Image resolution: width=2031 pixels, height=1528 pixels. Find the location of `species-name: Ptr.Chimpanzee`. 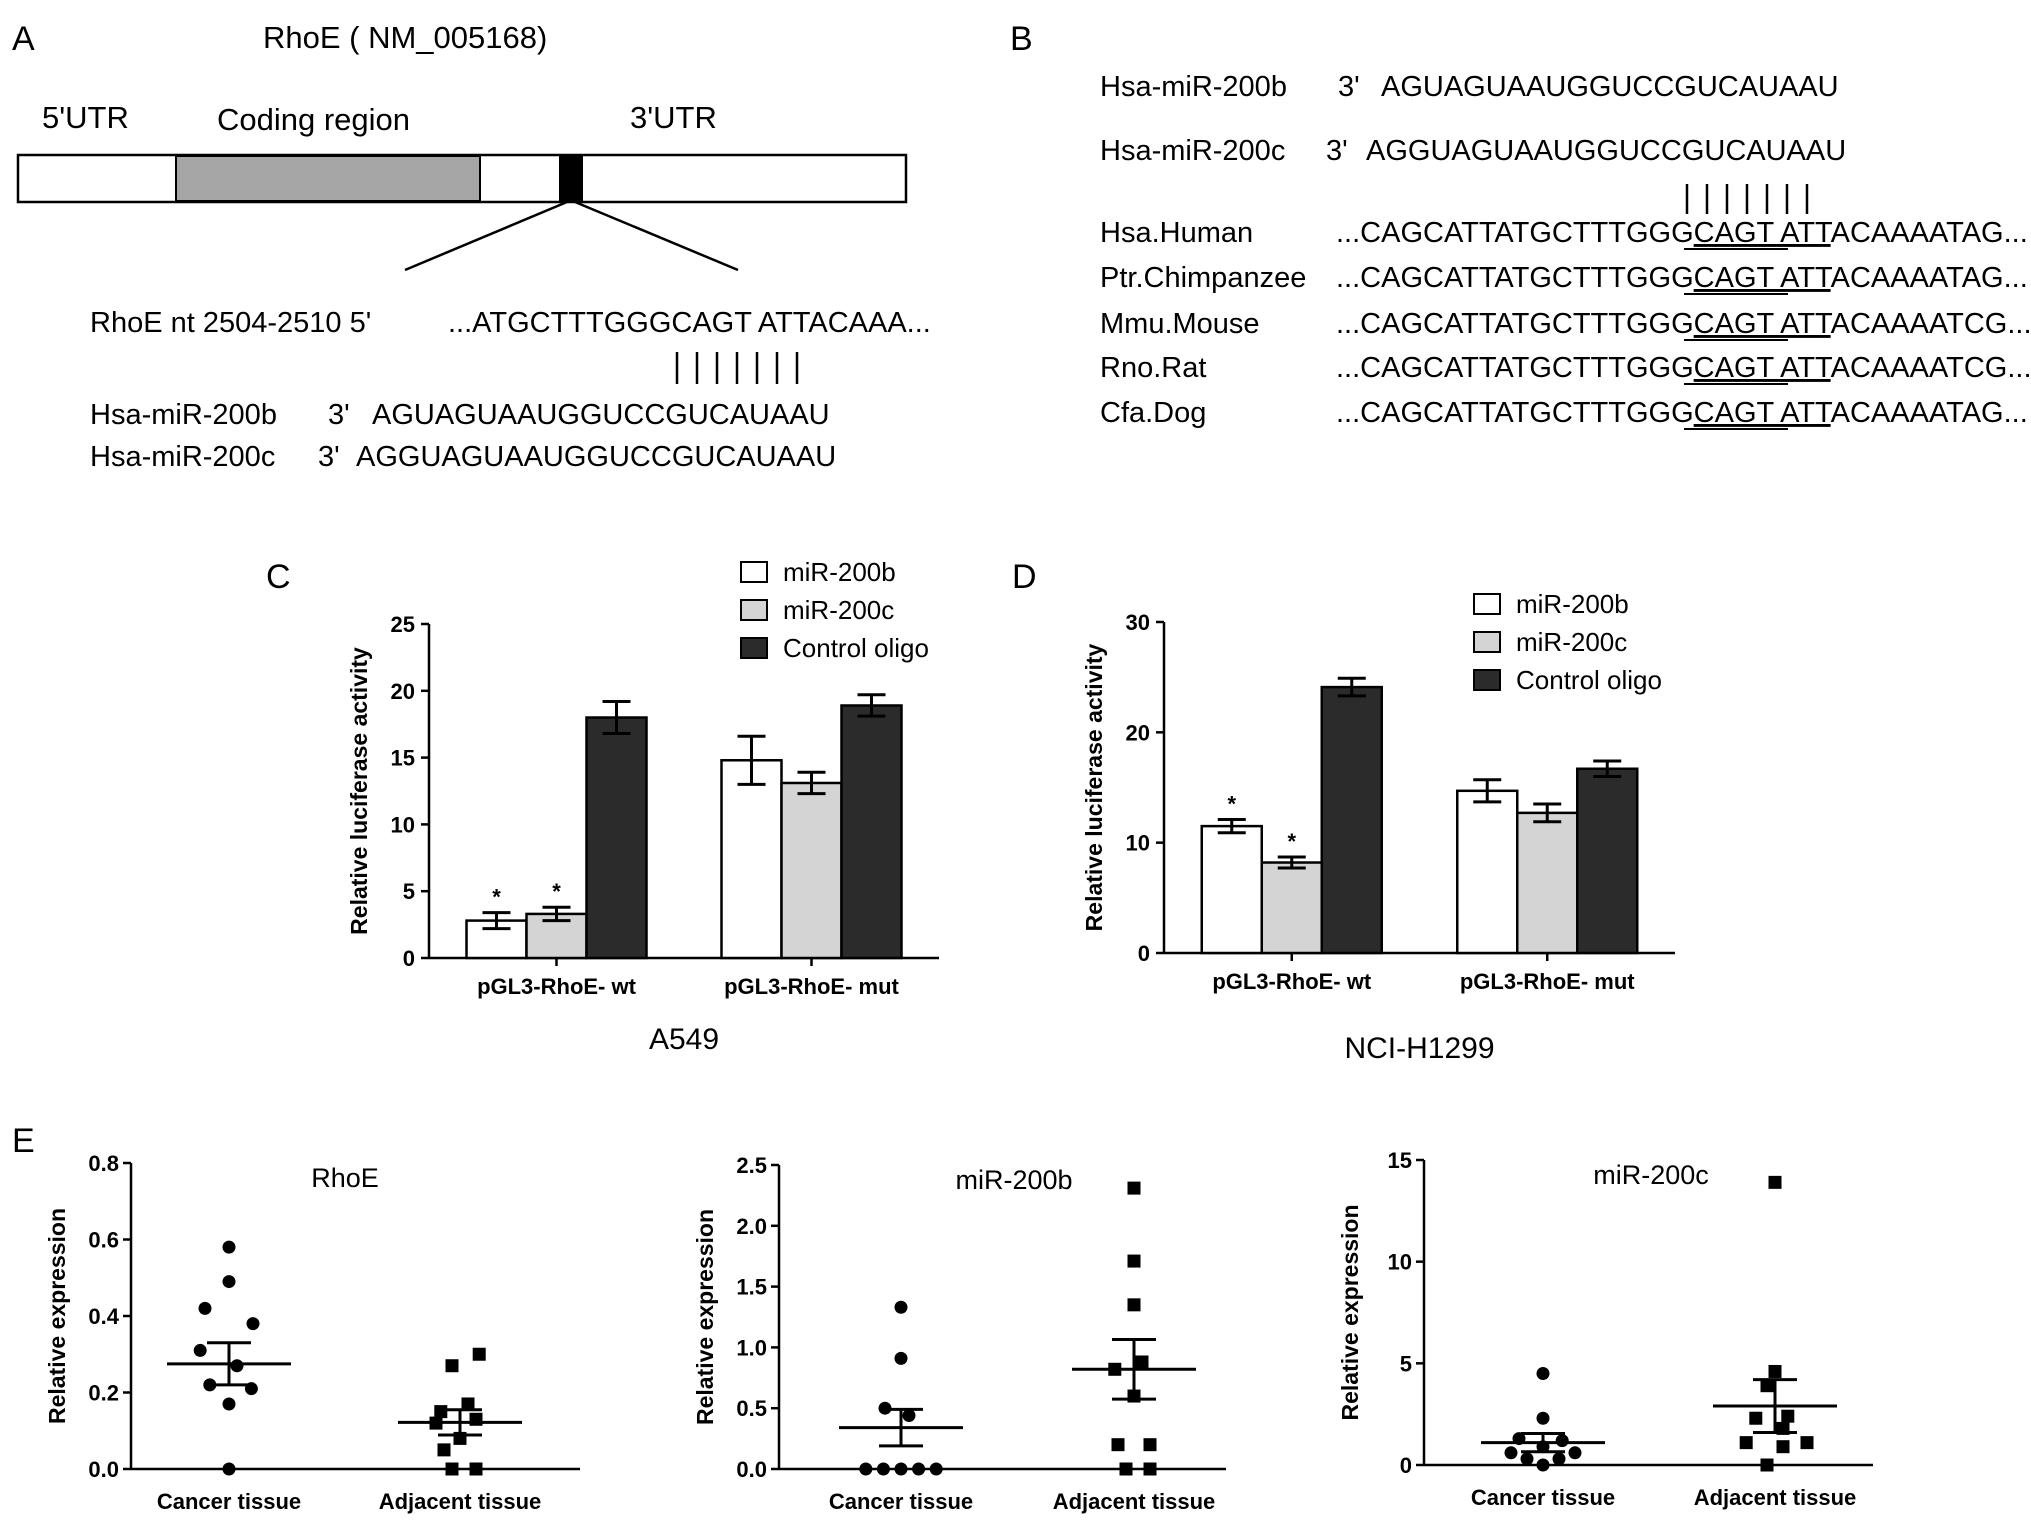

species-name: Ptr.Chimpanzee is located at coordinates (1203, 278).